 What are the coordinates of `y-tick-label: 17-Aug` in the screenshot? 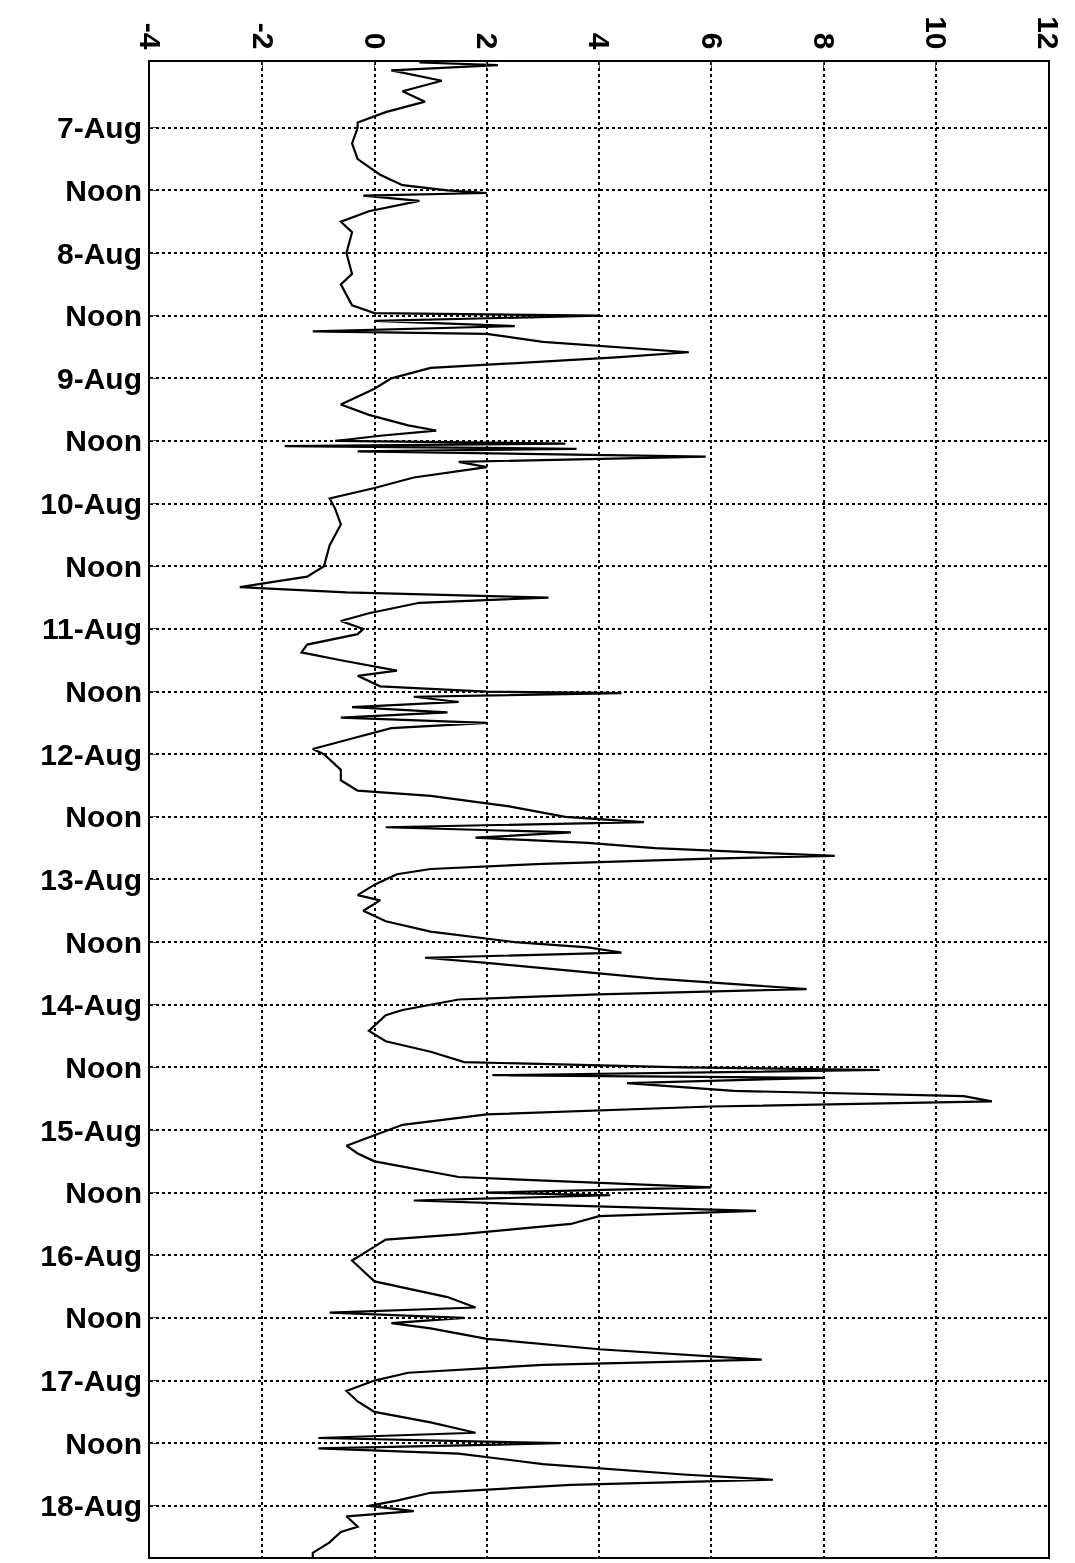 It's located at (91, 1381).